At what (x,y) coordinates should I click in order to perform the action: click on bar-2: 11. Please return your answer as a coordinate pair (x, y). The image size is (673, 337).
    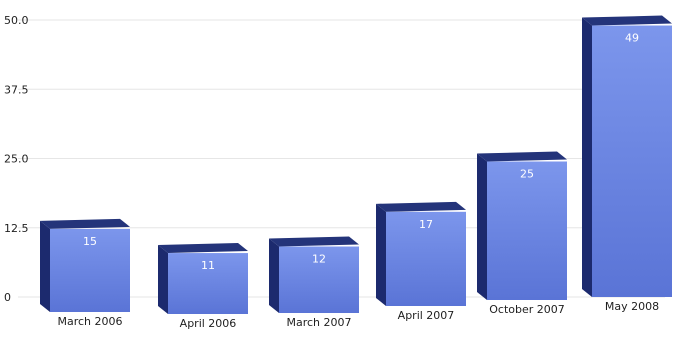
    Looking at the image, I should click on (203, 278).